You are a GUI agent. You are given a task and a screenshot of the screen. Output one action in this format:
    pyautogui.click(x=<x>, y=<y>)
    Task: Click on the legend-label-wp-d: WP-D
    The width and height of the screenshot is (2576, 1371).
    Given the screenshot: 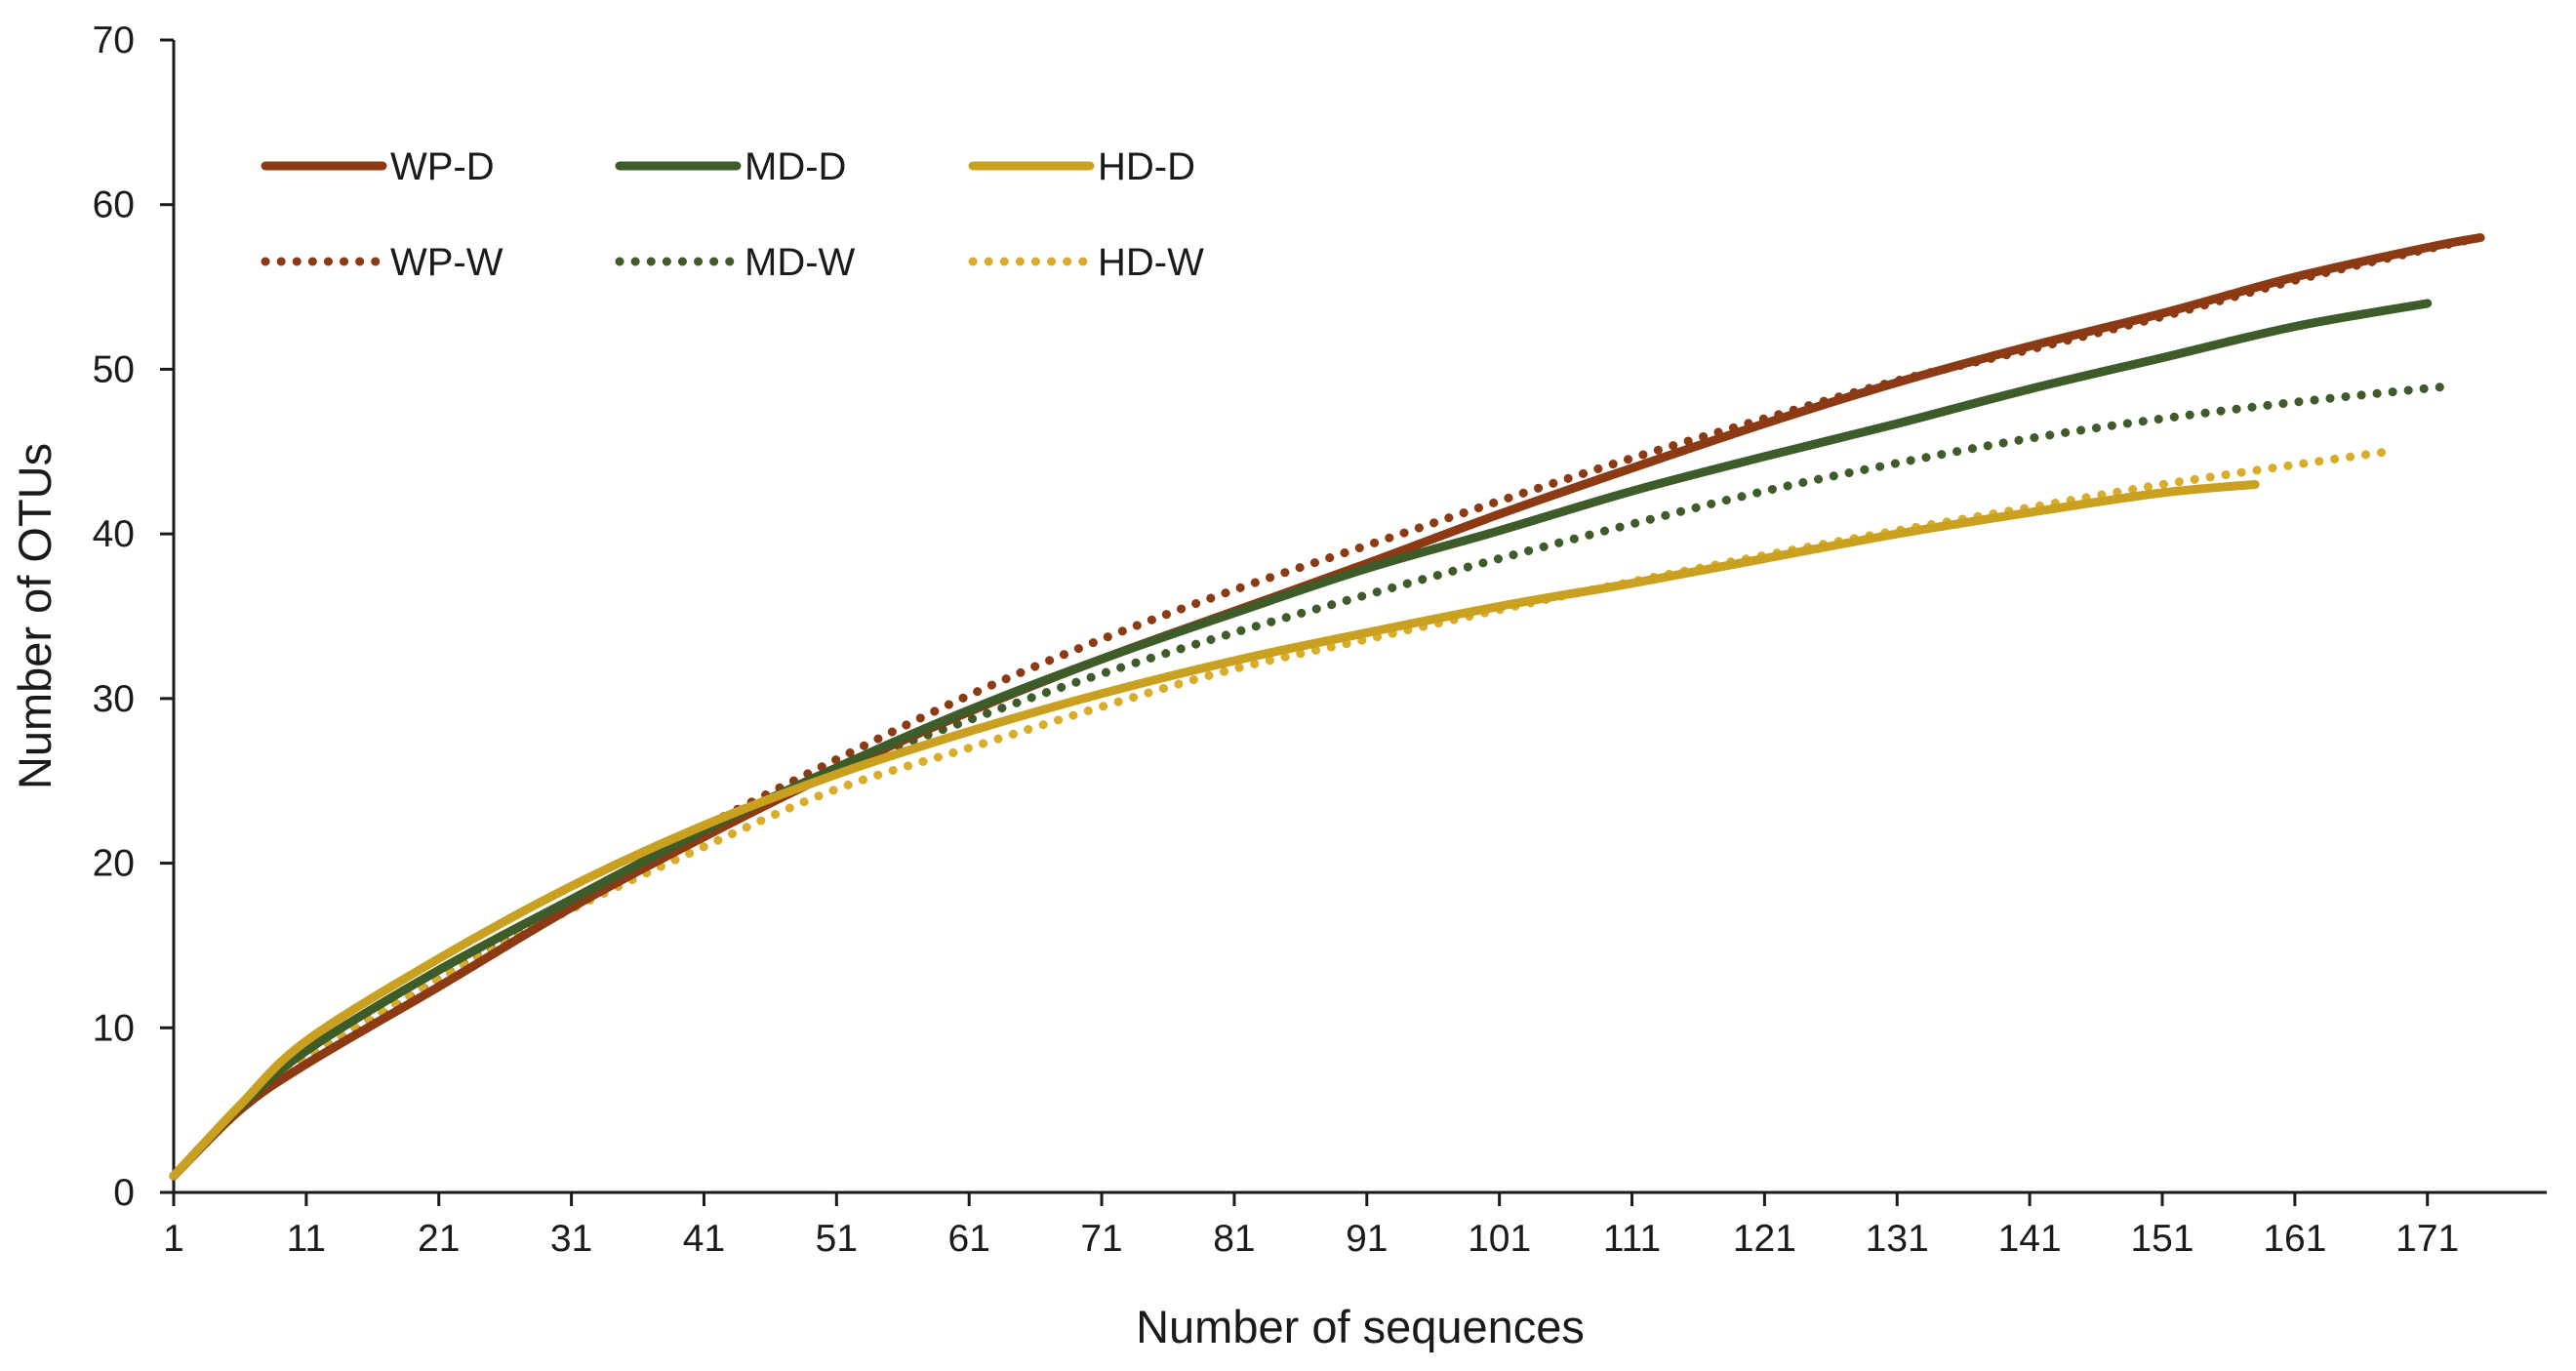 What is the action you would take?
    pyautogui.click(x=442, y=166)
    